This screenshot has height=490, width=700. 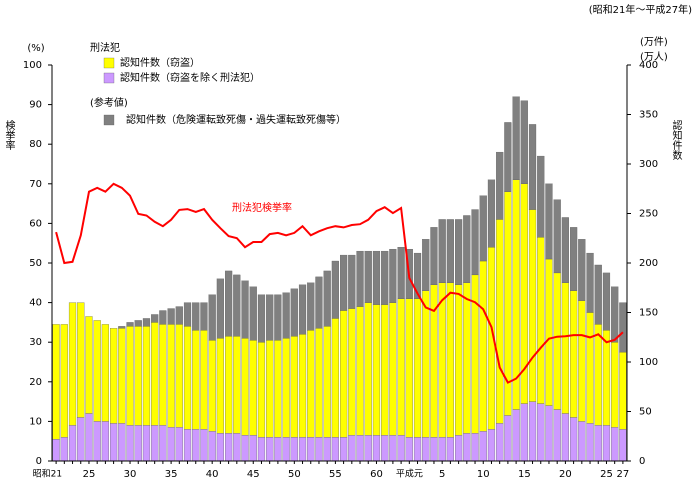 I want to click on y2-tick-label: 300, so click(x=648, y=164).